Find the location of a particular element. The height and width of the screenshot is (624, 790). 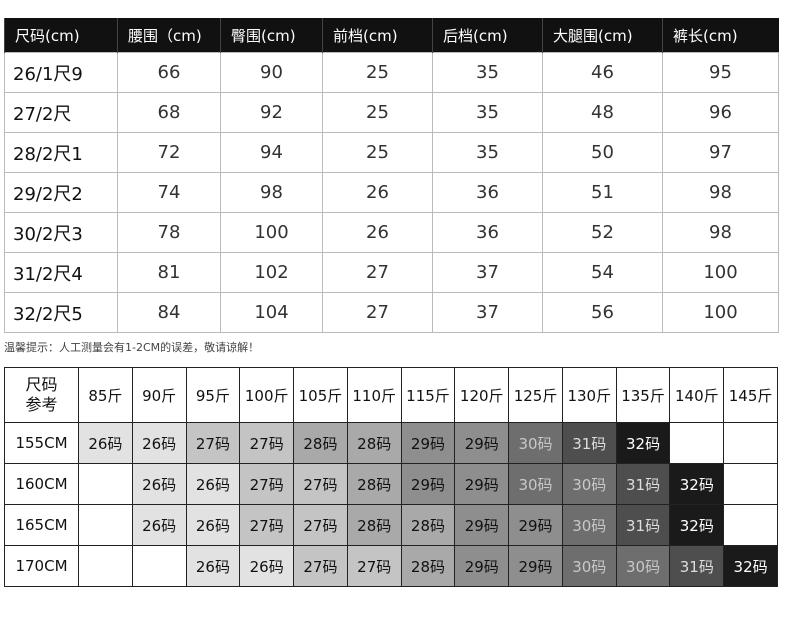

height-row: 165CM 26码 26码 27码 27码 28码 28码 29码 29码 30码 31码 32码 is located at coordinates (391, 525).